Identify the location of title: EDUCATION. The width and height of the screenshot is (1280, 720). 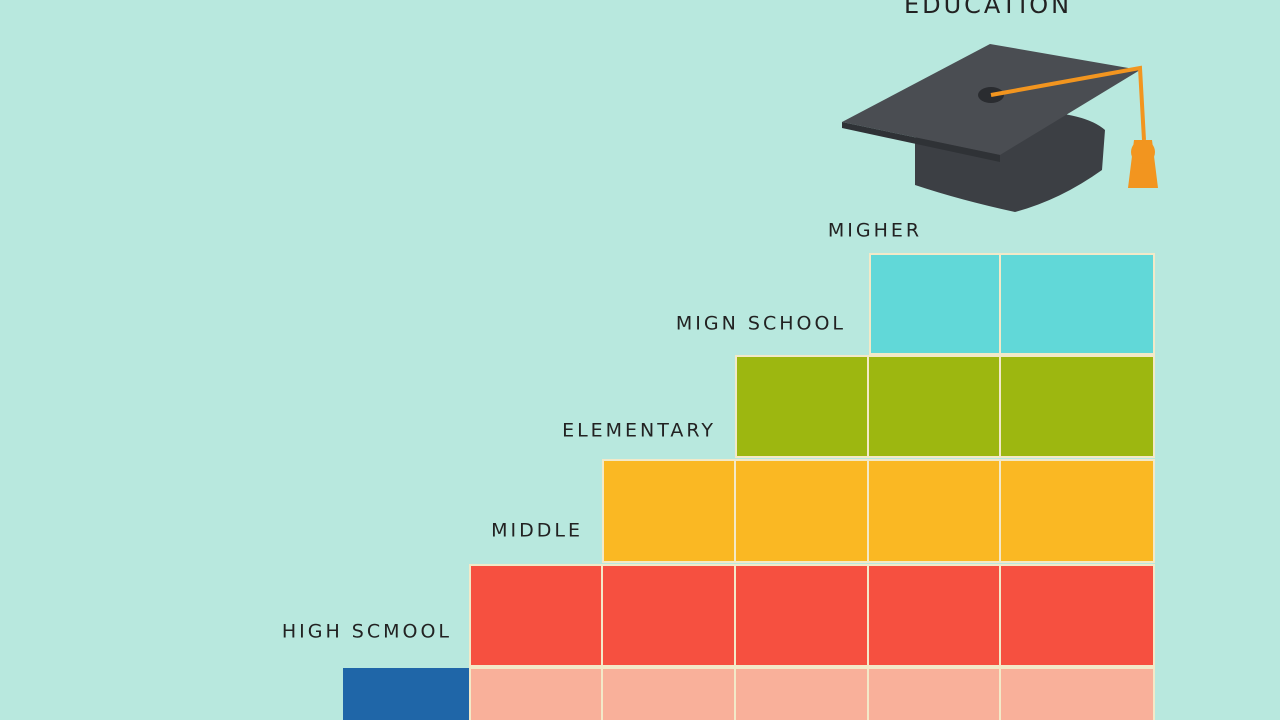
(988, 9).